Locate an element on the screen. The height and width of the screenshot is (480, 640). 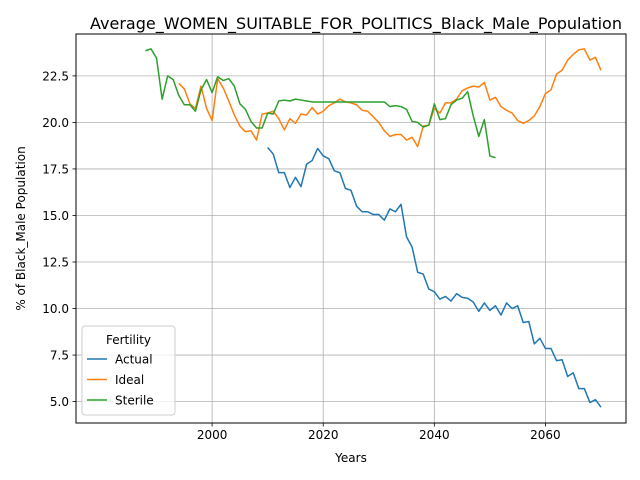
series-line-sterile is located at coordinates (320, 103).